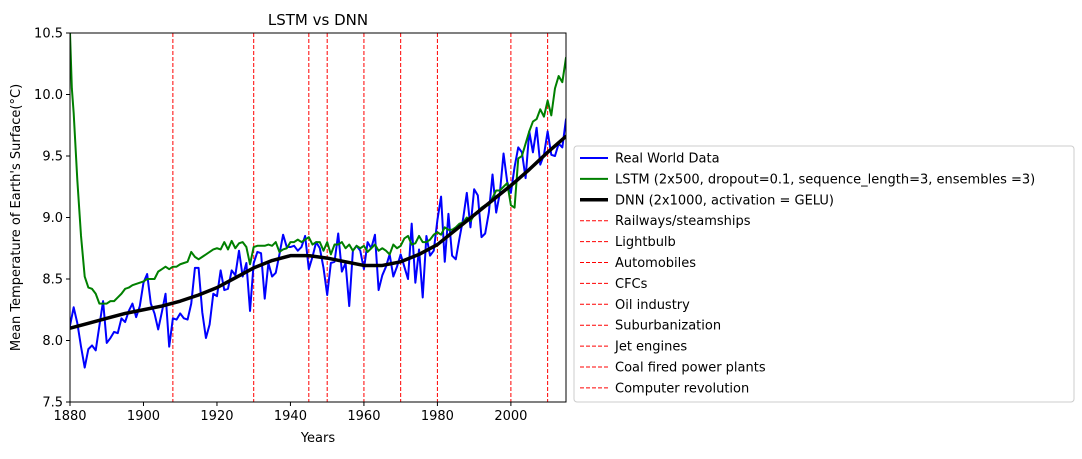  I want to click on y-tick-label: 8.0, so click(52, 341).